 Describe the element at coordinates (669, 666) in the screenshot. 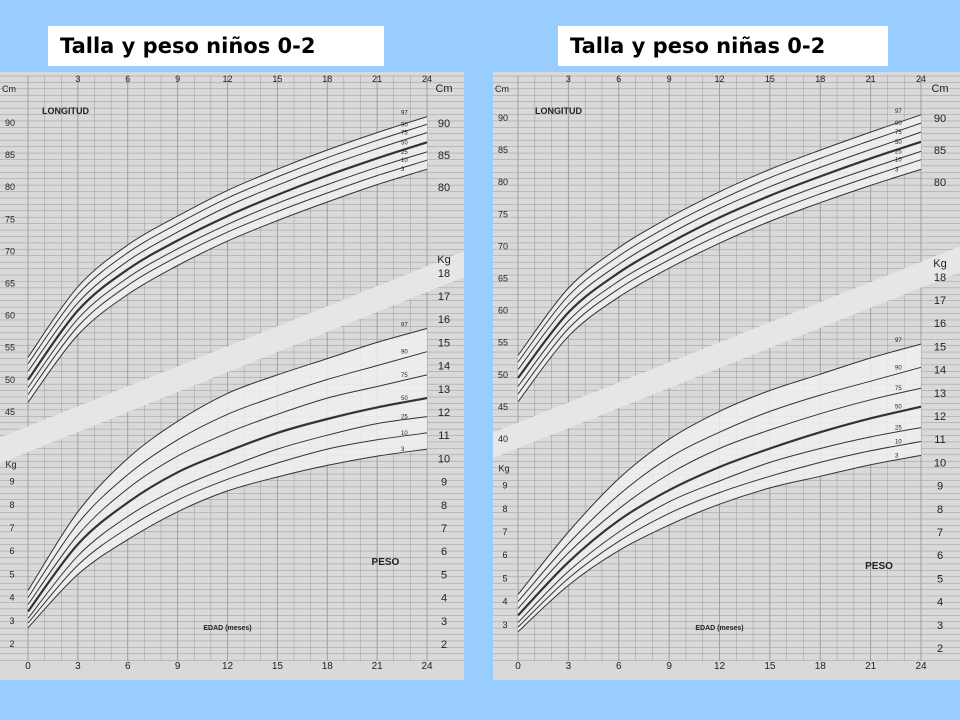

I see `x-tick-bottom: 9` at that location.